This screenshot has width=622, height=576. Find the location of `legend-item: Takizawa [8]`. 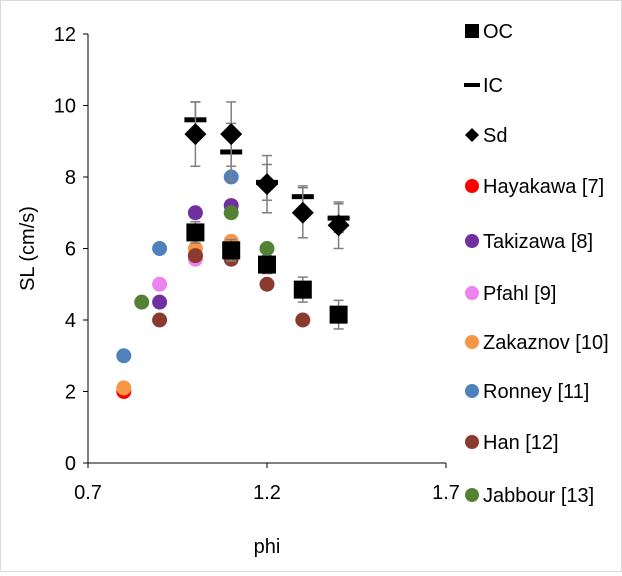

legend-item: Takizawa [8] is located at coordinates (529, 242).